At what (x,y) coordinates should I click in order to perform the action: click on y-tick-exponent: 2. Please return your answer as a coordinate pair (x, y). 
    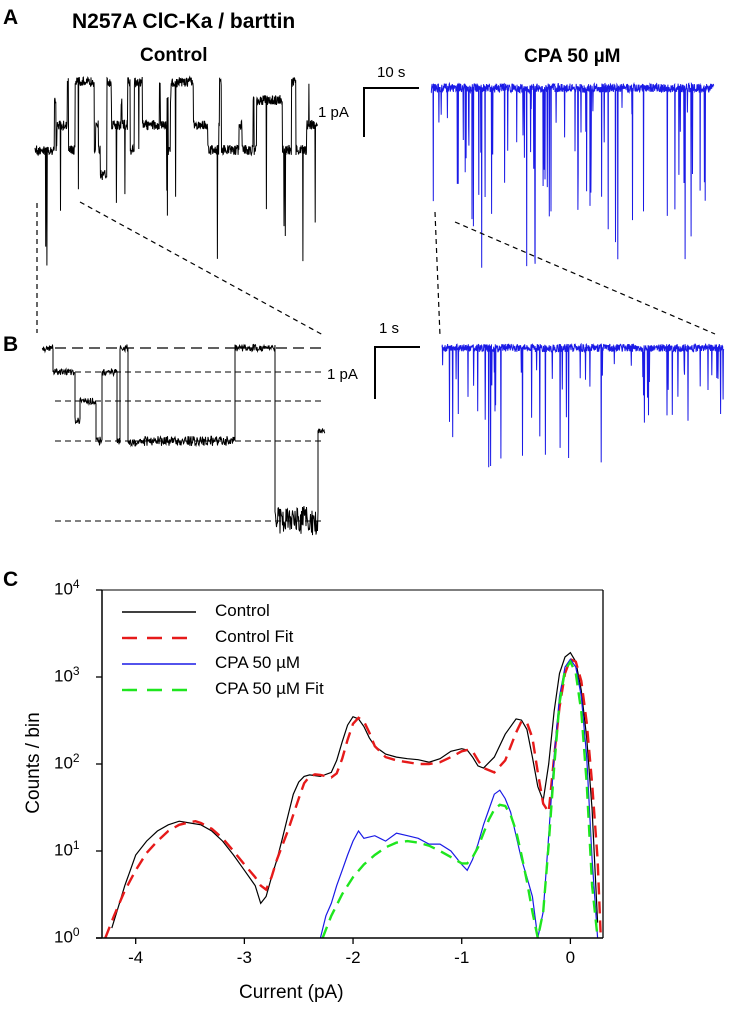
    Looking at the image, I should click on (76, 758).